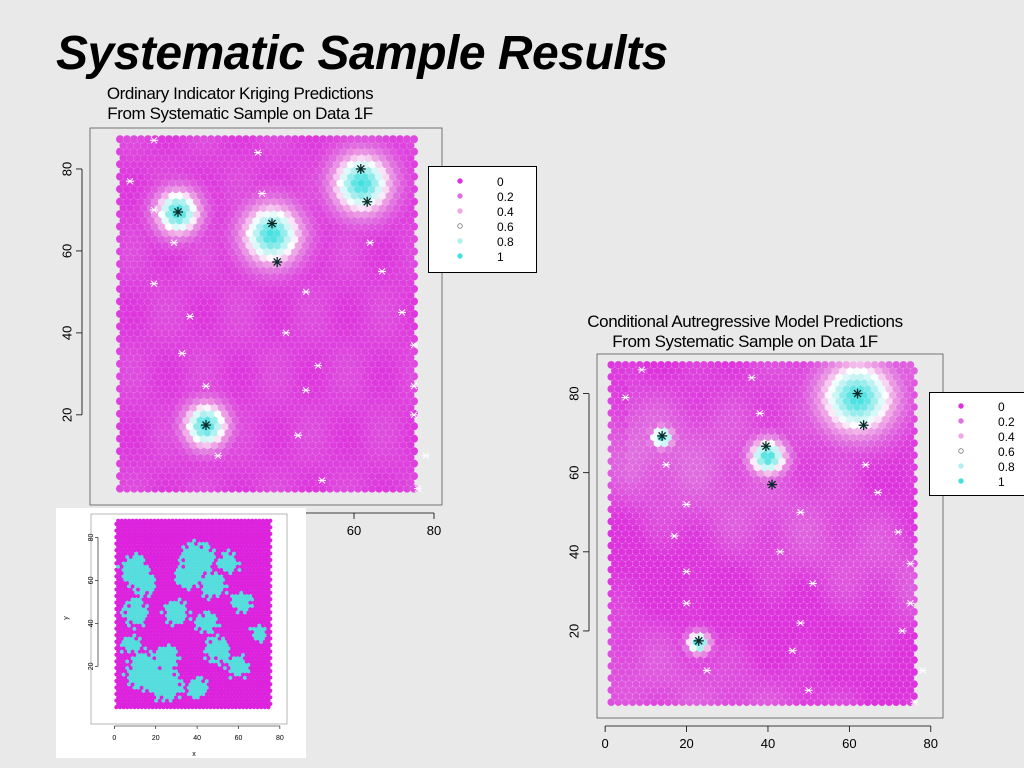  What do you see at coordinates (1001, 407) in the screenshot?
I see `legend-label: 0` at bounding box center [1001, 407].